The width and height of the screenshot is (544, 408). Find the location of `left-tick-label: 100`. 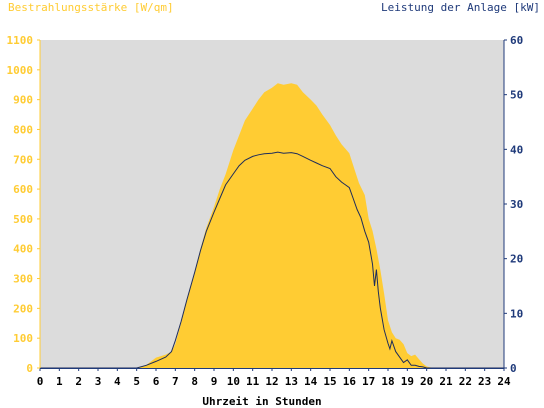

left-tick-label: 100 is located at coordinates (23, 338).